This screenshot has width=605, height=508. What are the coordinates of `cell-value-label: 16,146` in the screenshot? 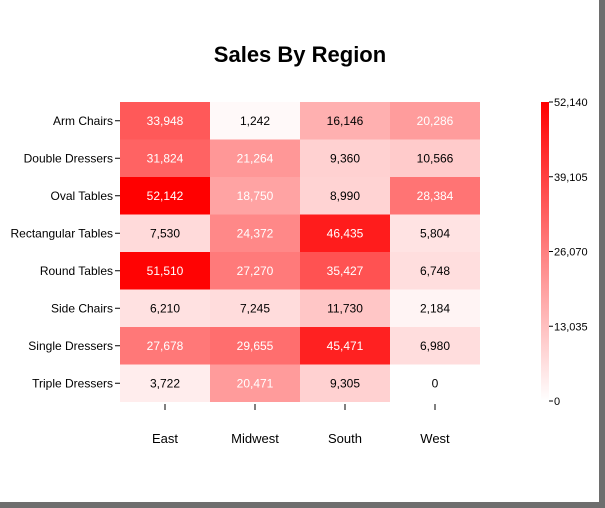 It's located at (345, 121).